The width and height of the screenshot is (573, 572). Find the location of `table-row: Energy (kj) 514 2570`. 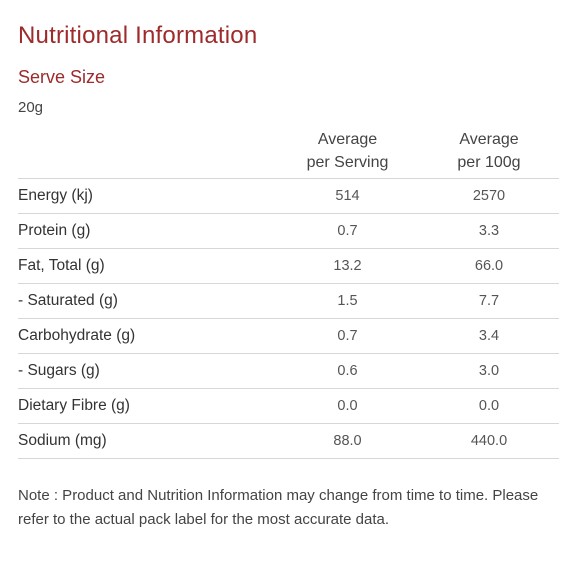

table-row: Energy (kj) 514 2570 is located at coordinates (288, 196).